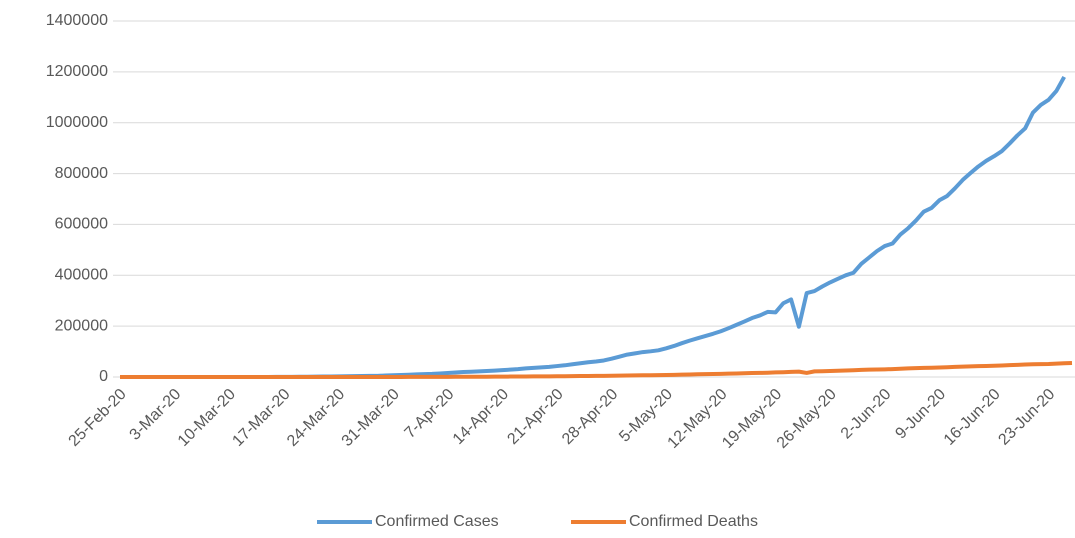  What do you see at coordinates (156, 415) in the screenshot?
I see `x-tick-label: 3-Mar-20` at bounding box center [156, 415].